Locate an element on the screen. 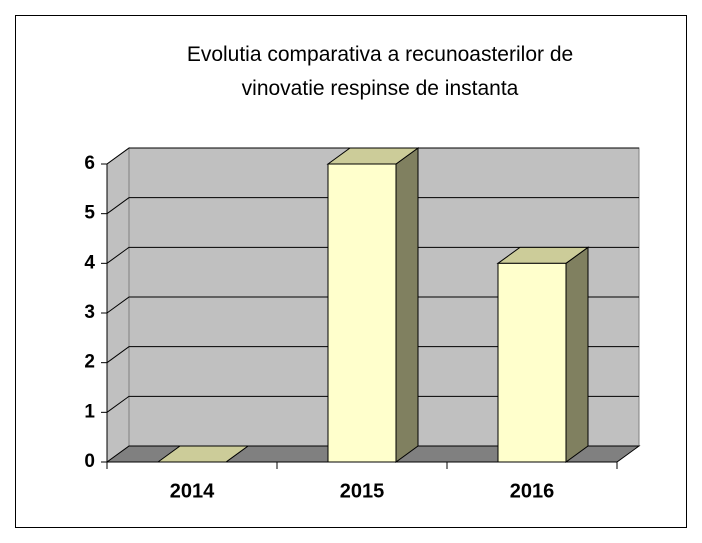  y-tick-label: 5 is located at coordinates (89, 213).